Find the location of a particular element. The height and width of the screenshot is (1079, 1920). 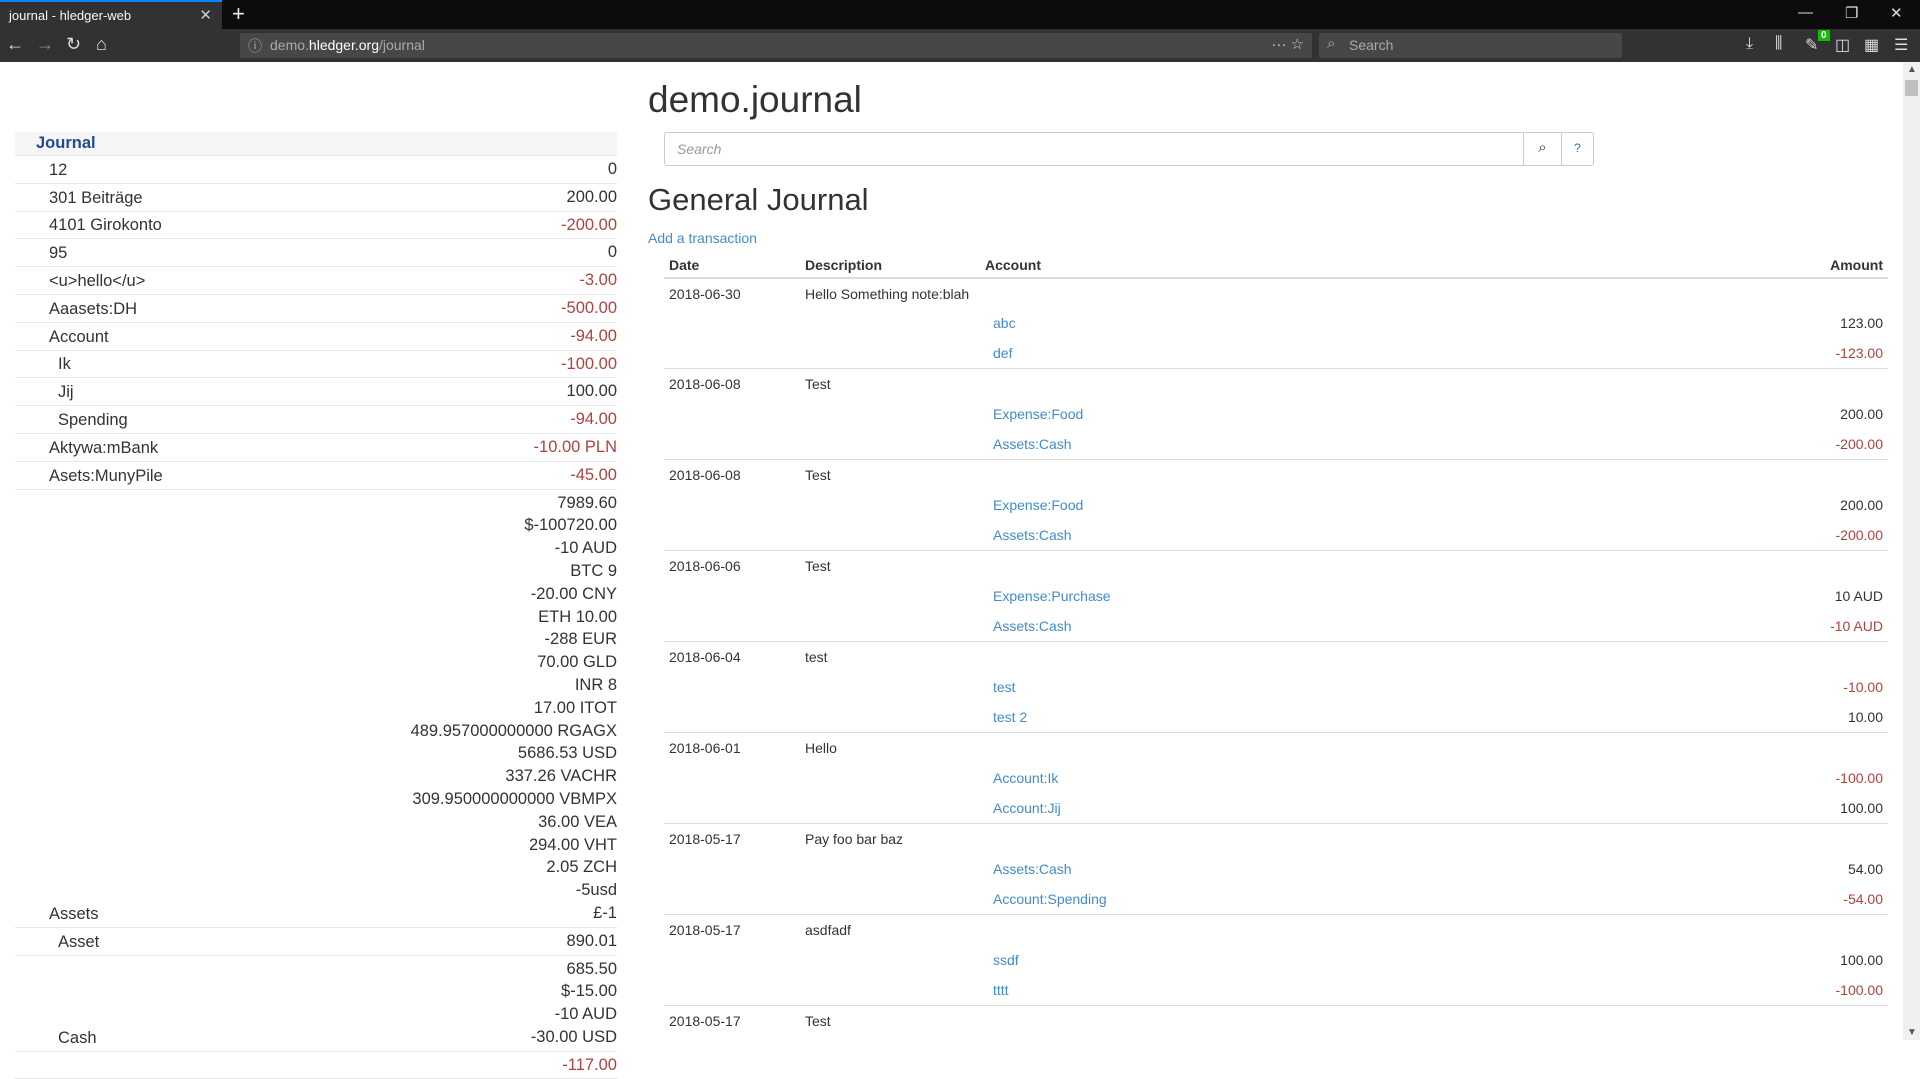

balance-amount: BTC 9 is located at coordinates (593, 570).